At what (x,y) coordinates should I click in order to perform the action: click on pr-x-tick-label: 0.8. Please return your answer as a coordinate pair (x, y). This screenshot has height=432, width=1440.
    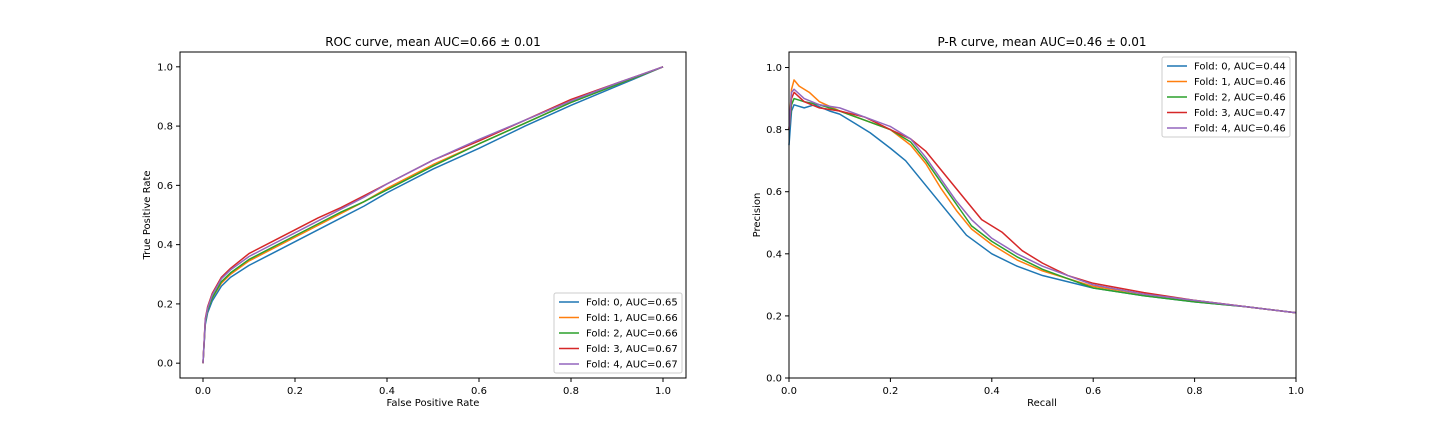
    Looking at the image, I should click on (1195, 391).